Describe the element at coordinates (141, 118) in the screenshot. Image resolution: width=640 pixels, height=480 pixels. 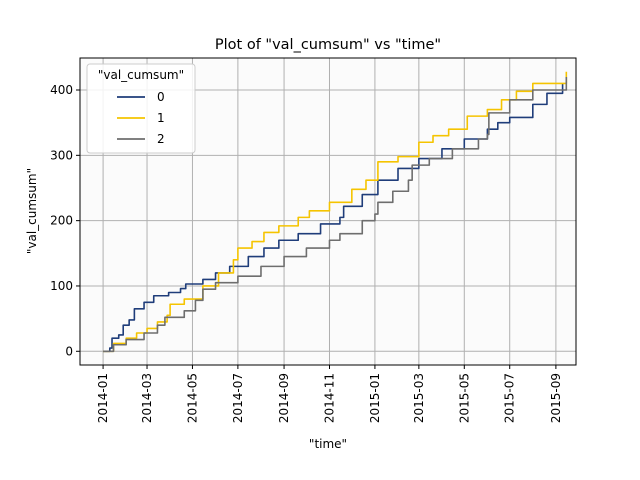
I see `legend-entries: 0 1 2` at that location.